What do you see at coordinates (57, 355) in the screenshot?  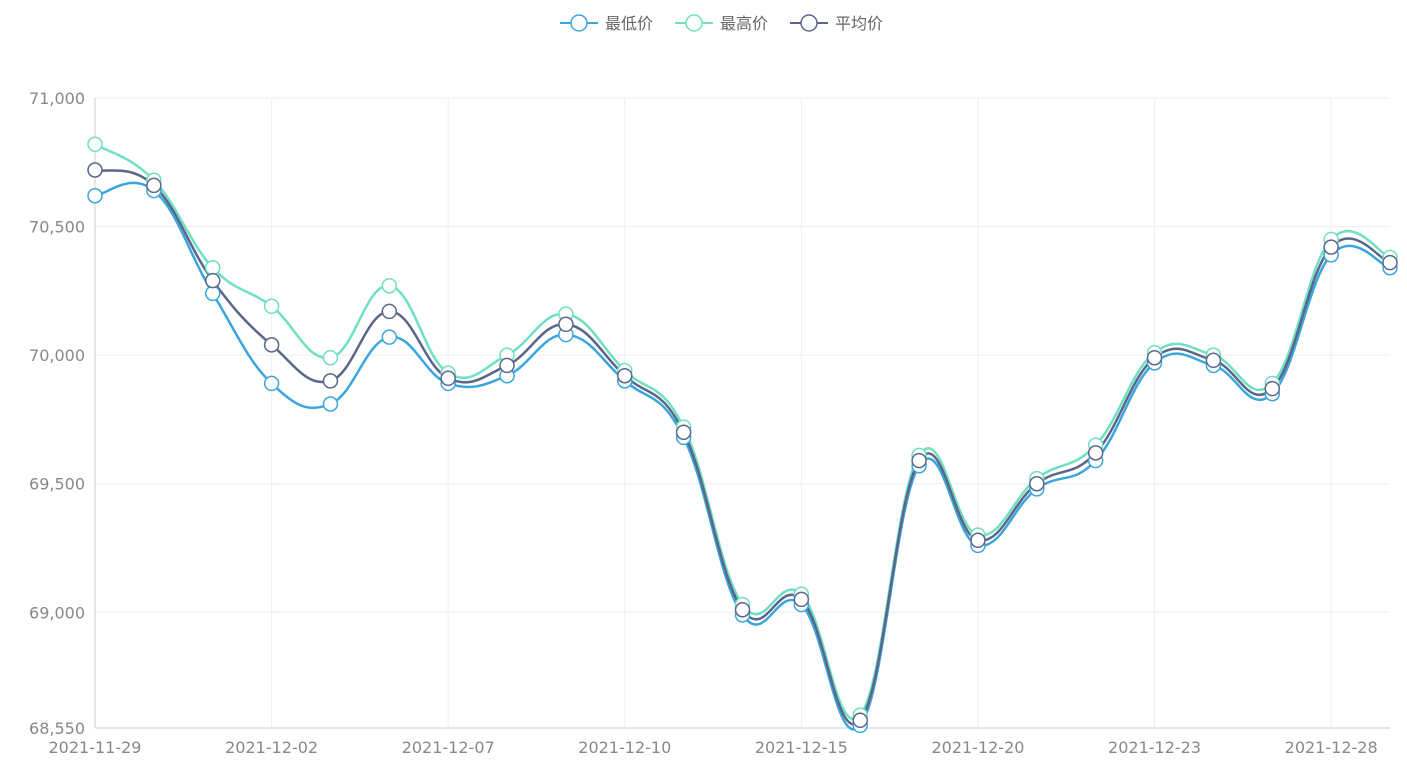 I see `y-tick-label: 70,000` at bounding box center [57, 355].